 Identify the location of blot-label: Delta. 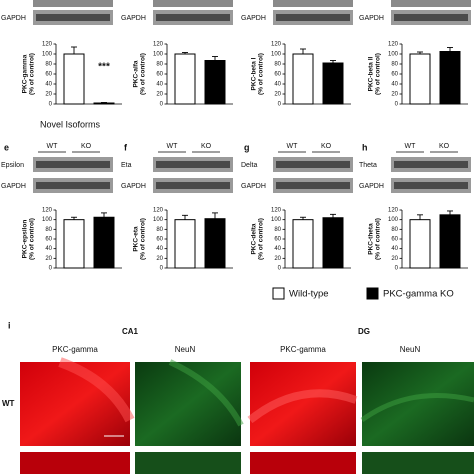
(249, 165).